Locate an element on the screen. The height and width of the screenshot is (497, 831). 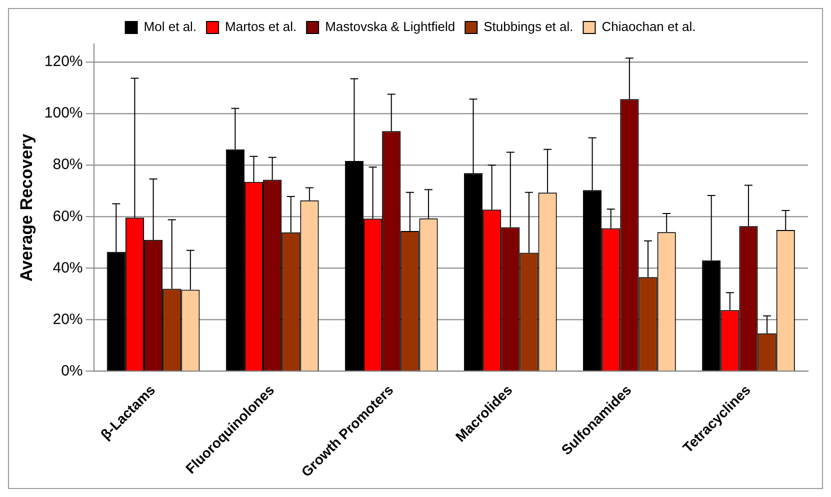
y-tick-label: 60% is located at coordinates (67, 216).